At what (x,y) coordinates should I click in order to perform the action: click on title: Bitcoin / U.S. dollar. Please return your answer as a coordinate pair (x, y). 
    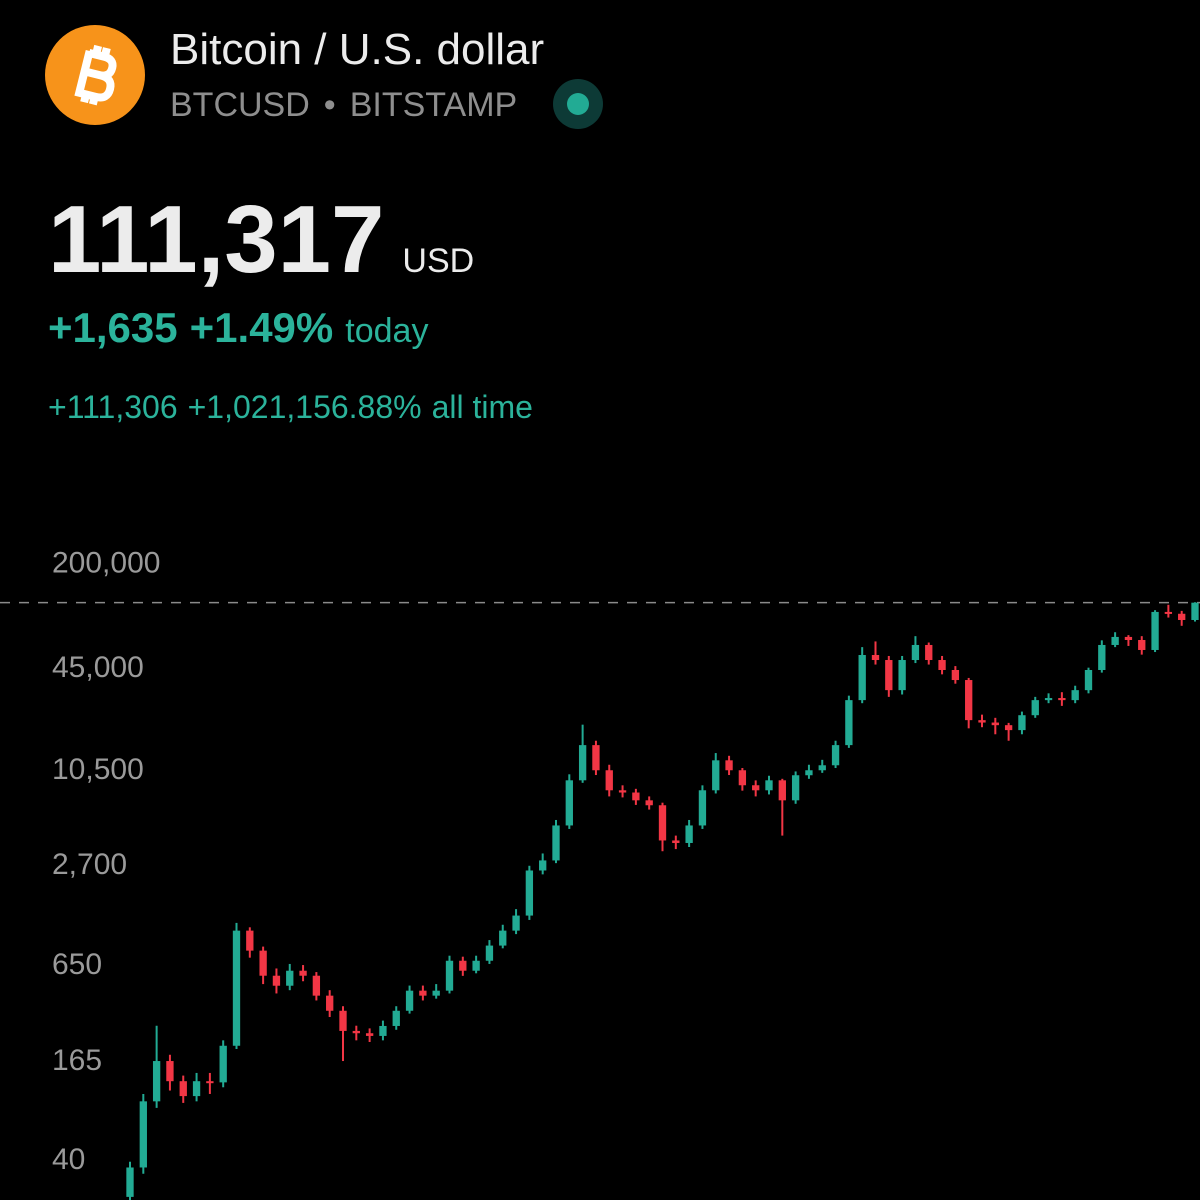
    Looking at the image, I should click on (357, 49).